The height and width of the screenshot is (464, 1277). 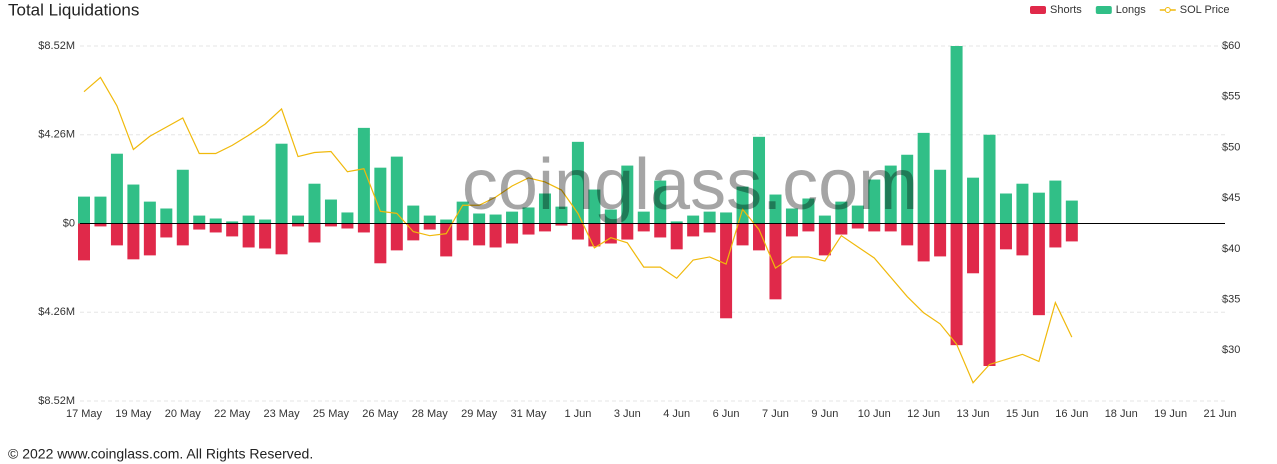 I want to click on x-tick-label: 20 May, so click(x=183, y=414).